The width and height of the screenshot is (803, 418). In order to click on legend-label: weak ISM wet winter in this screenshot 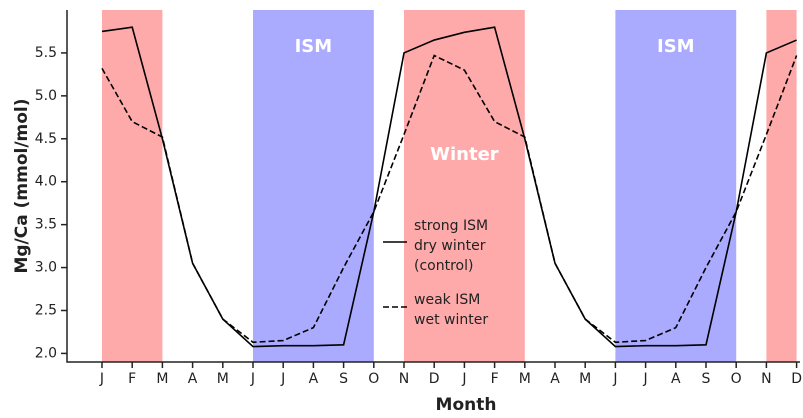, I will do `click(451, 310)`.